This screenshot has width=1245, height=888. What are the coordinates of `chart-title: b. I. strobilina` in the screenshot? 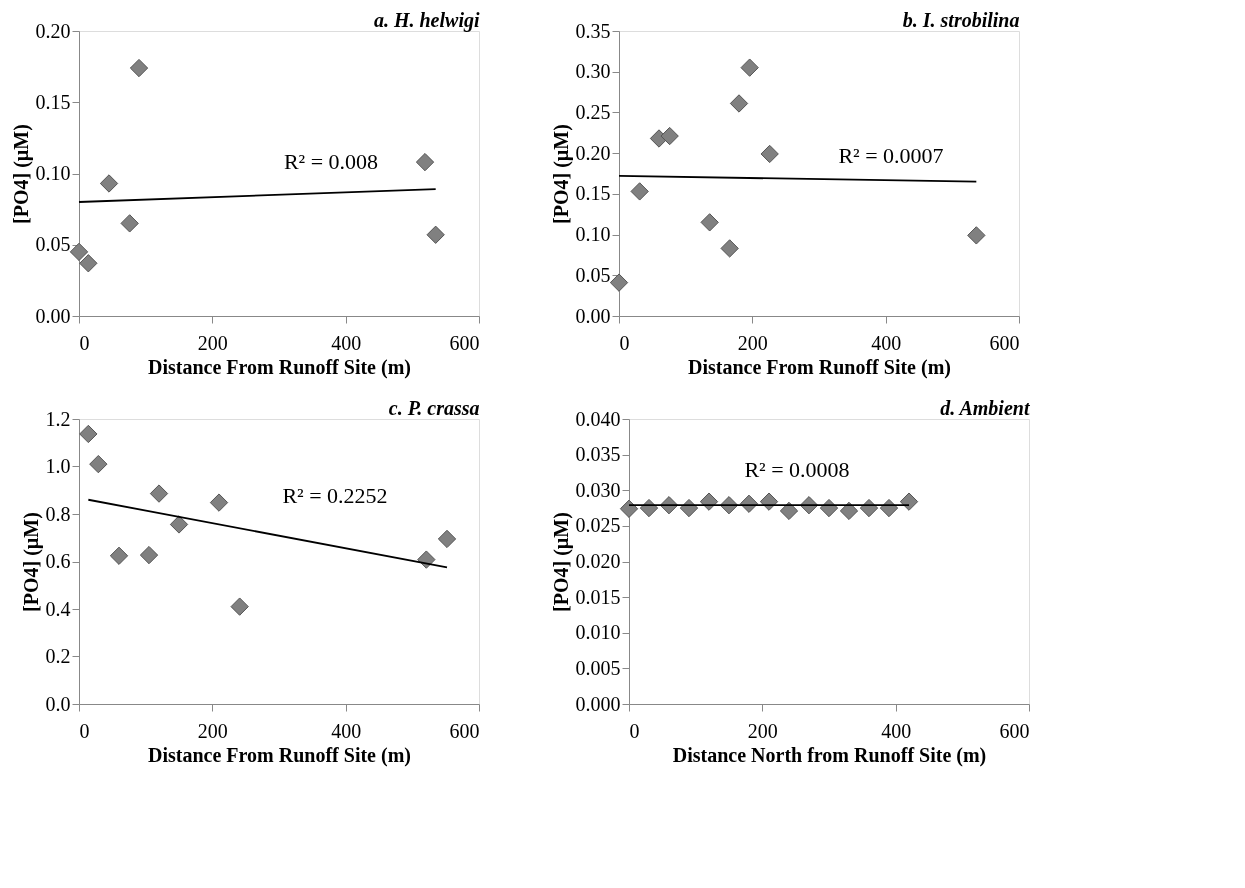 It's located at (961, 20).